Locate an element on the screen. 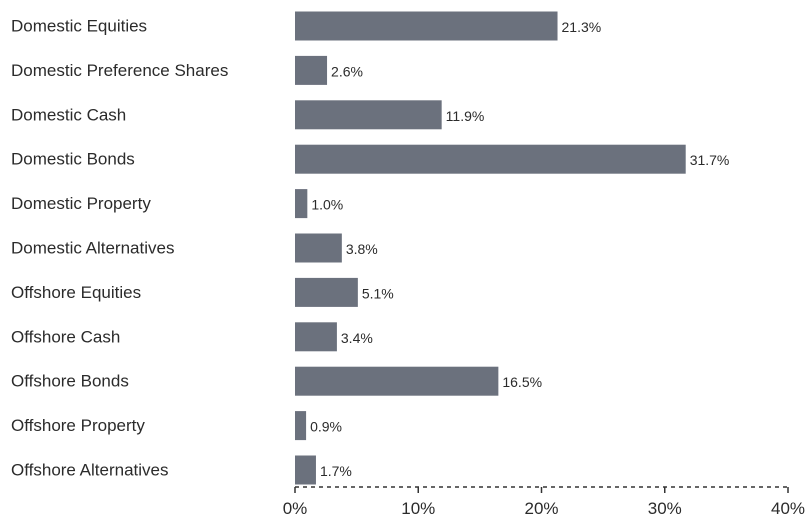 This screenshot has height=521, width=806. bar-domestic-bonds is located at coordinates (490, 159).